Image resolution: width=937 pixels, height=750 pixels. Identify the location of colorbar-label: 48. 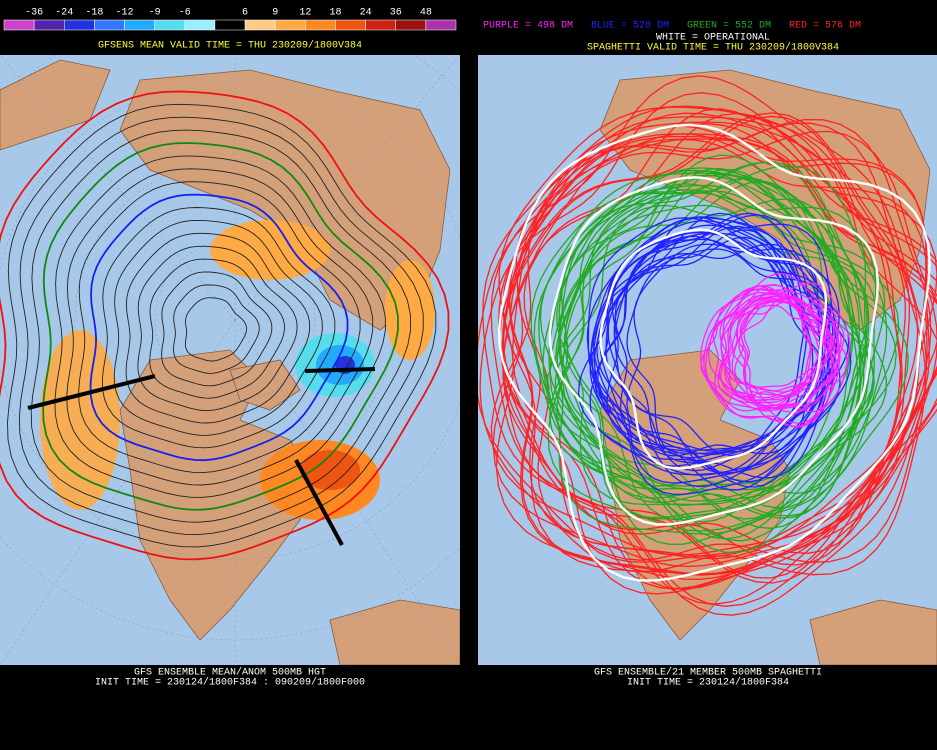
(426, 13).